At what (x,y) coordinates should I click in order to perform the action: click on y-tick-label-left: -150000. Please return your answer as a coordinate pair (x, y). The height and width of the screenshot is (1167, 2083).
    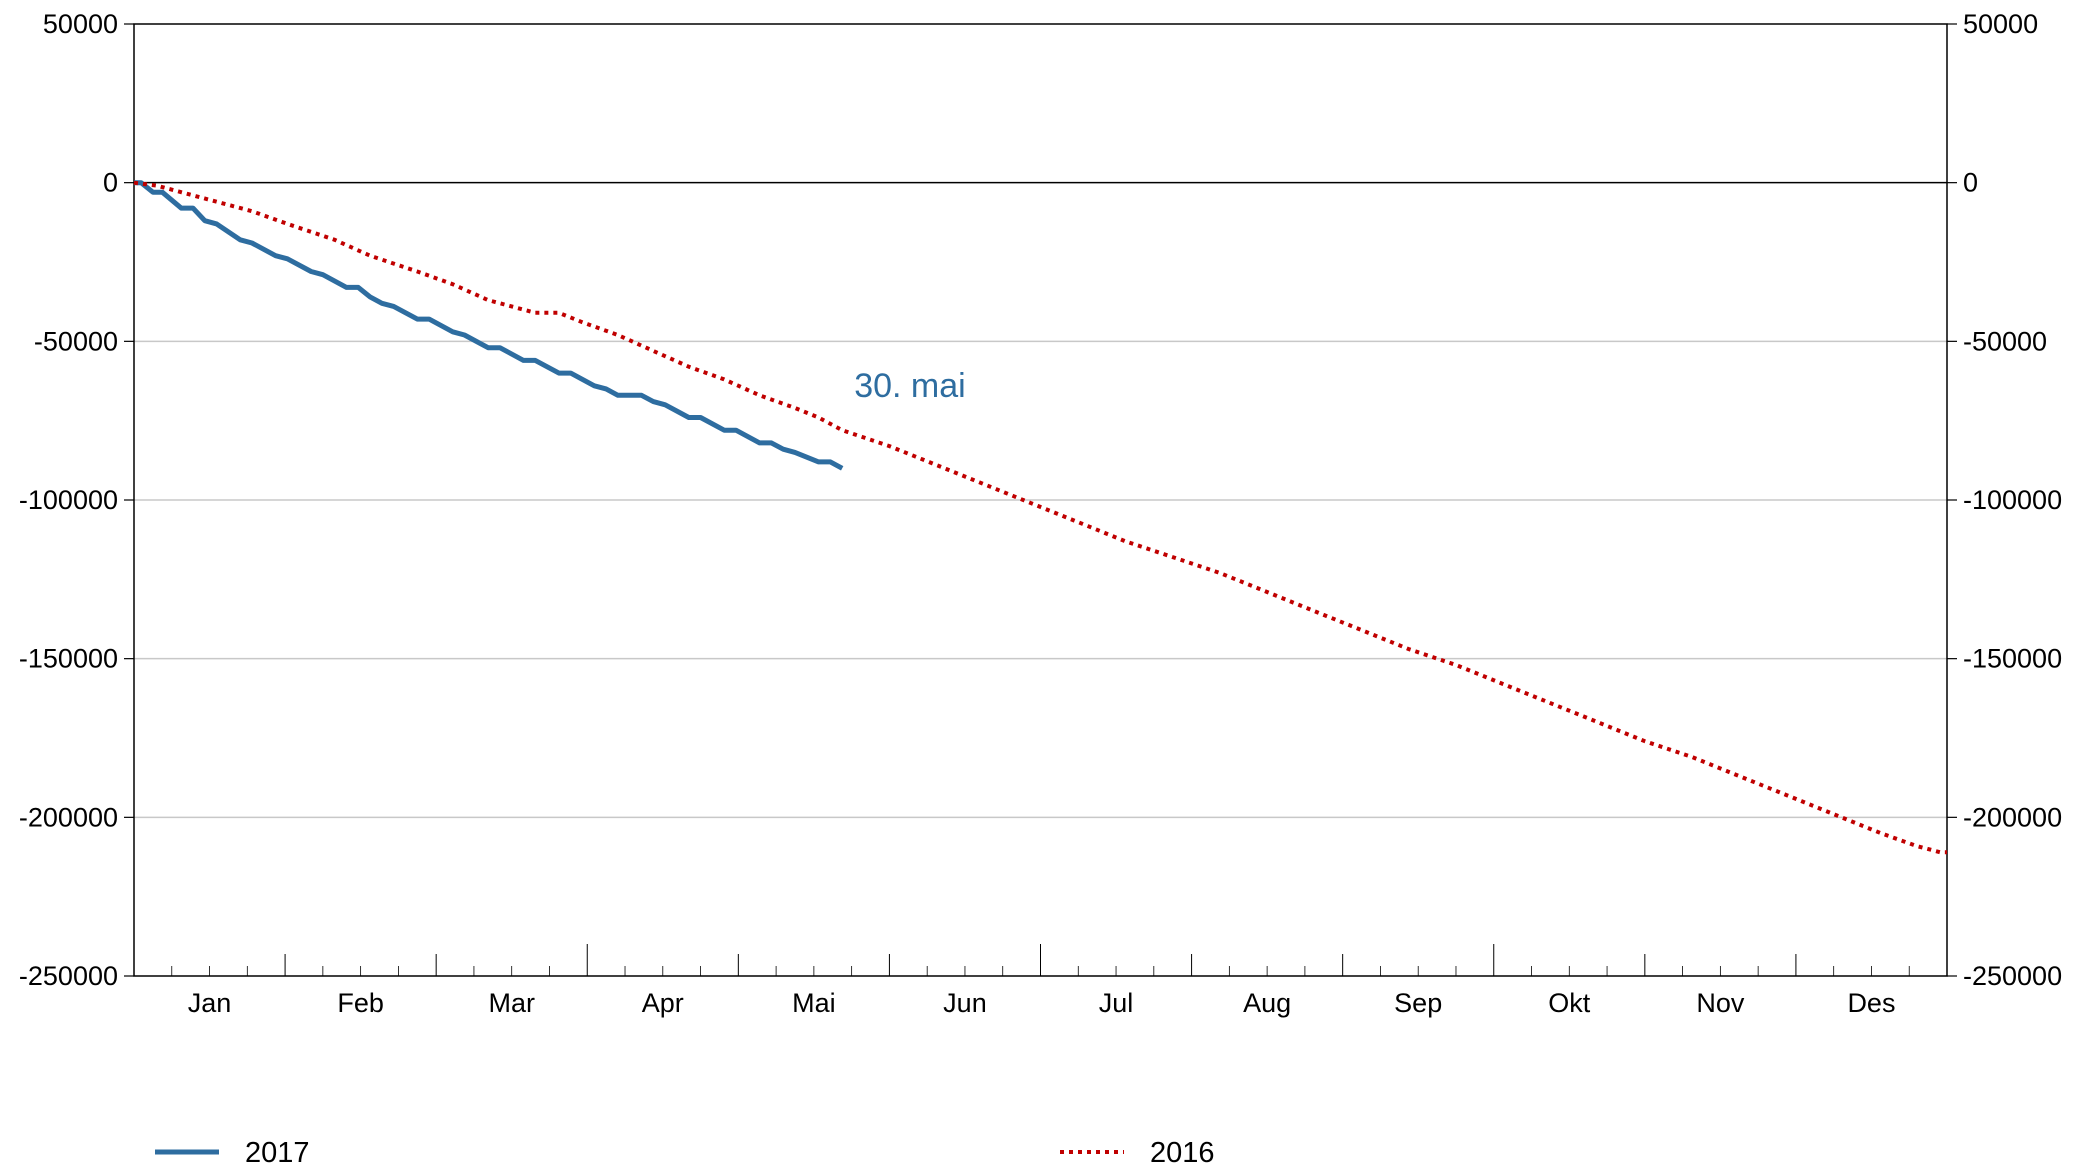
    Looking at the image, I should click on (68, 659).